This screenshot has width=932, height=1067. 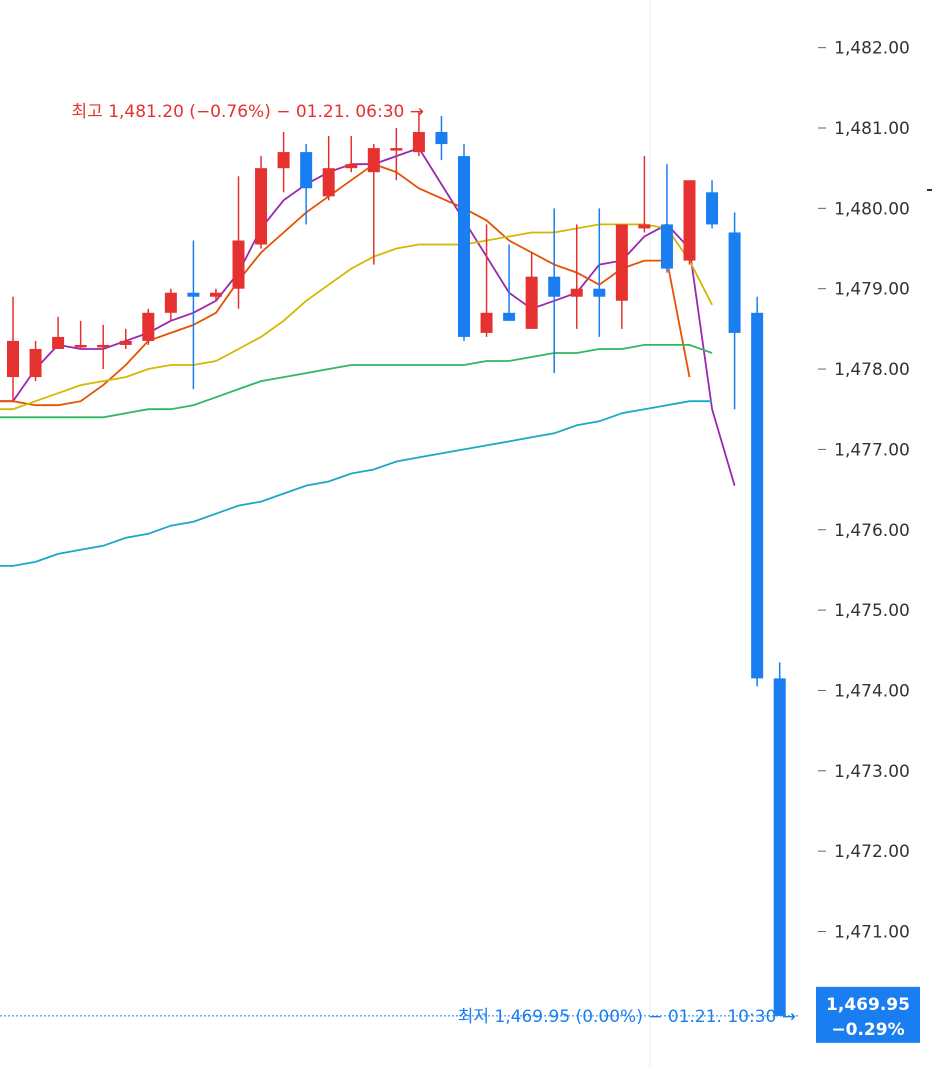 What do you see at coordinates (872, 209) in the screenshot?
I see `y-tick-label: 1,480.00` at bounding box center [872, 209].